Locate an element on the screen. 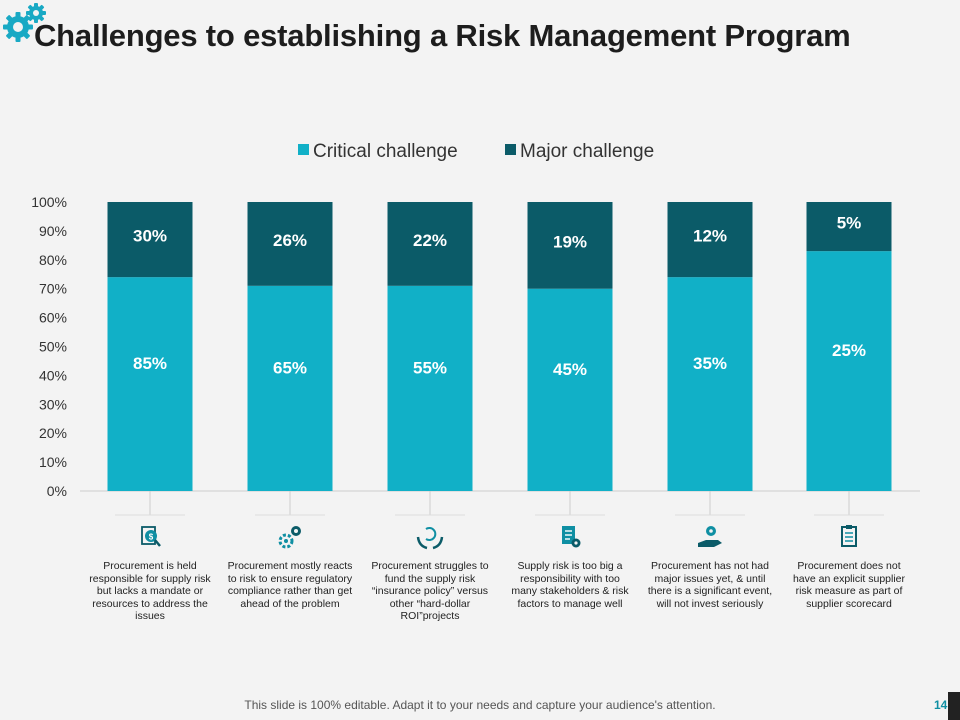  bar-major-label: 26% is located at coordinates (290, 240).